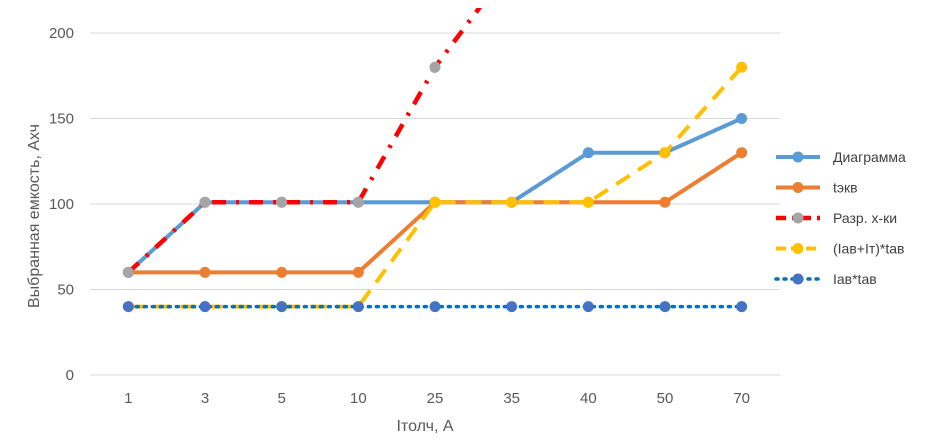 The image size is (932, 440). What do you see at coordinates (281, 398) in the screenshot?
I see `x-tick-label: 5` at bounding box center [281, 398].